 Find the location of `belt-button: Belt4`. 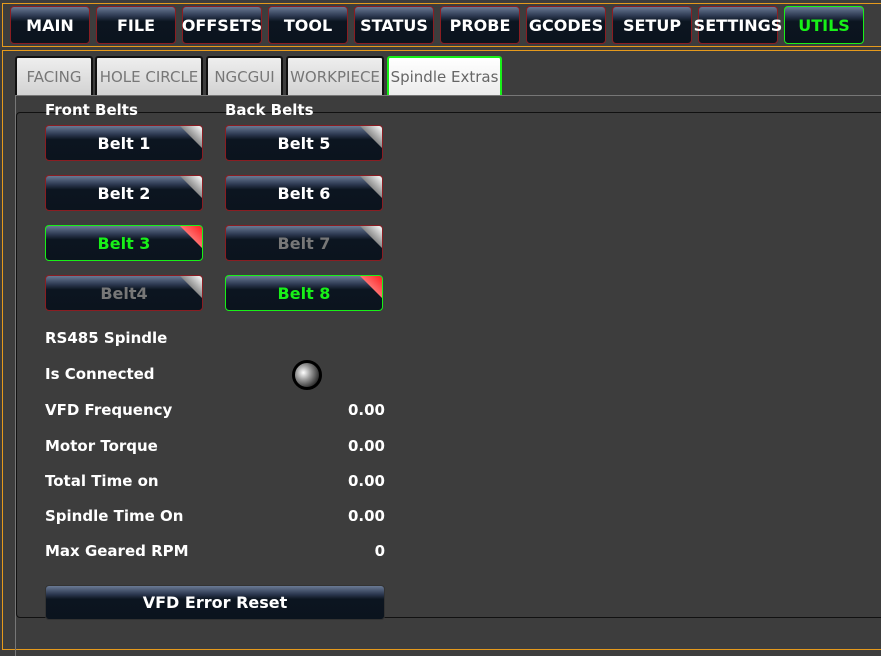

belt-button: Belt4 is located at coordinates (124, 293).